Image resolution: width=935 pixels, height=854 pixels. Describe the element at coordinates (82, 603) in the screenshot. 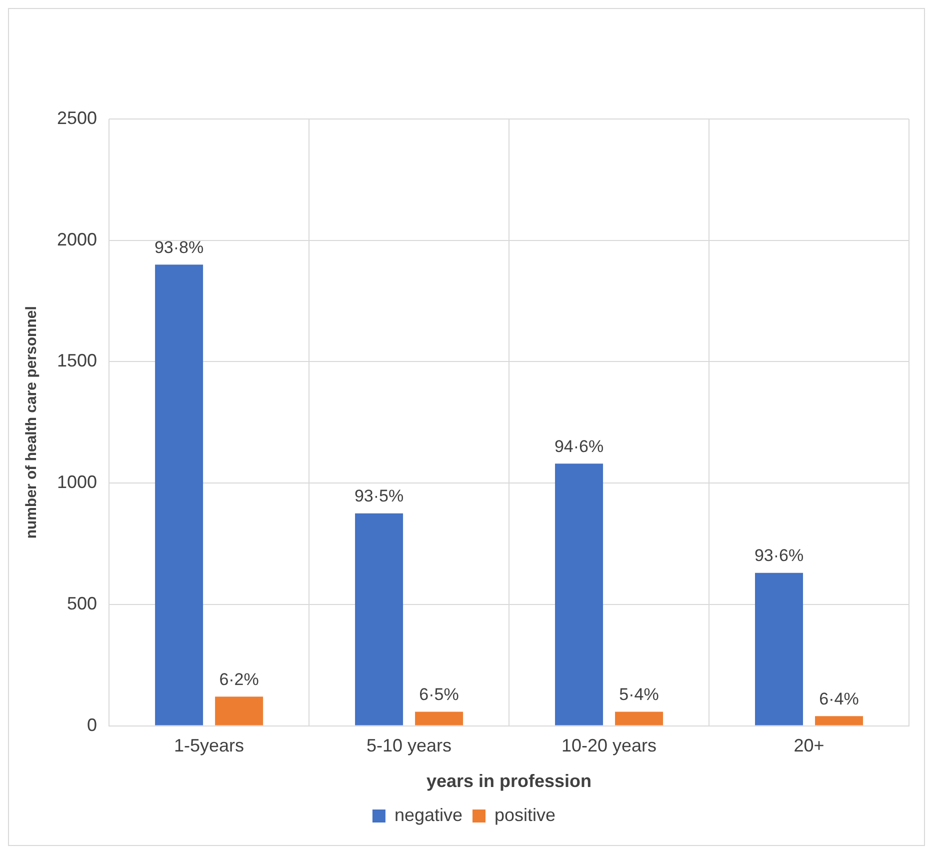

I see `y-tick-label: 500` at that location.